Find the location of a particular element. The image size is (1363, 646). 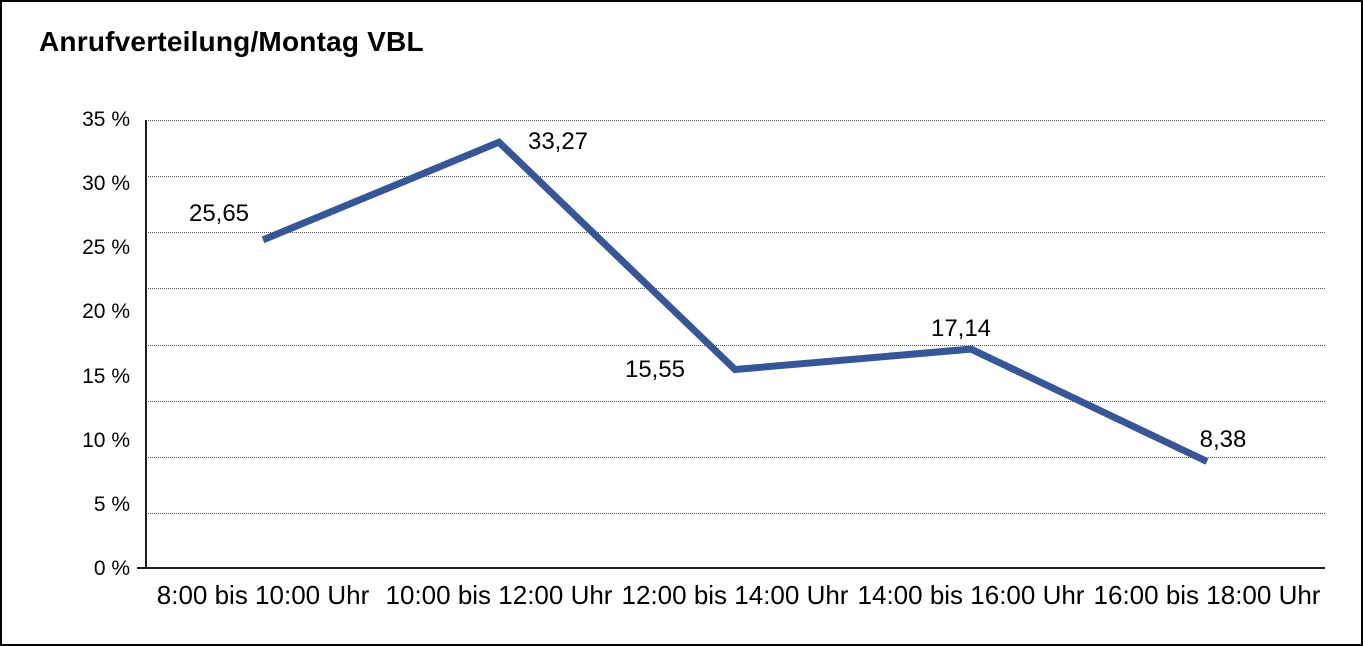

x-tick-label: 12:00 bis 14:00 Uhr is located at coordinates (735, 595).